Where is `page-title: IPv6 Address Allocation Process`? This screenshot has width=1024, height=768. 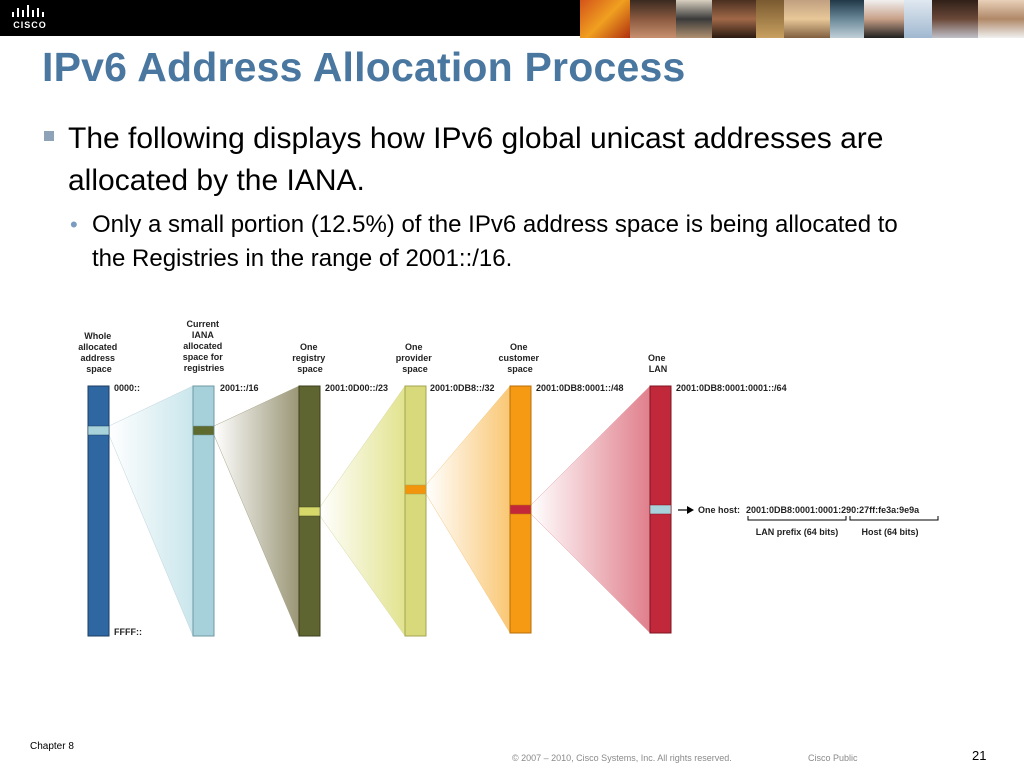 page-title: IPv6 Address Allocation Process is located at coordinates (364, 67).